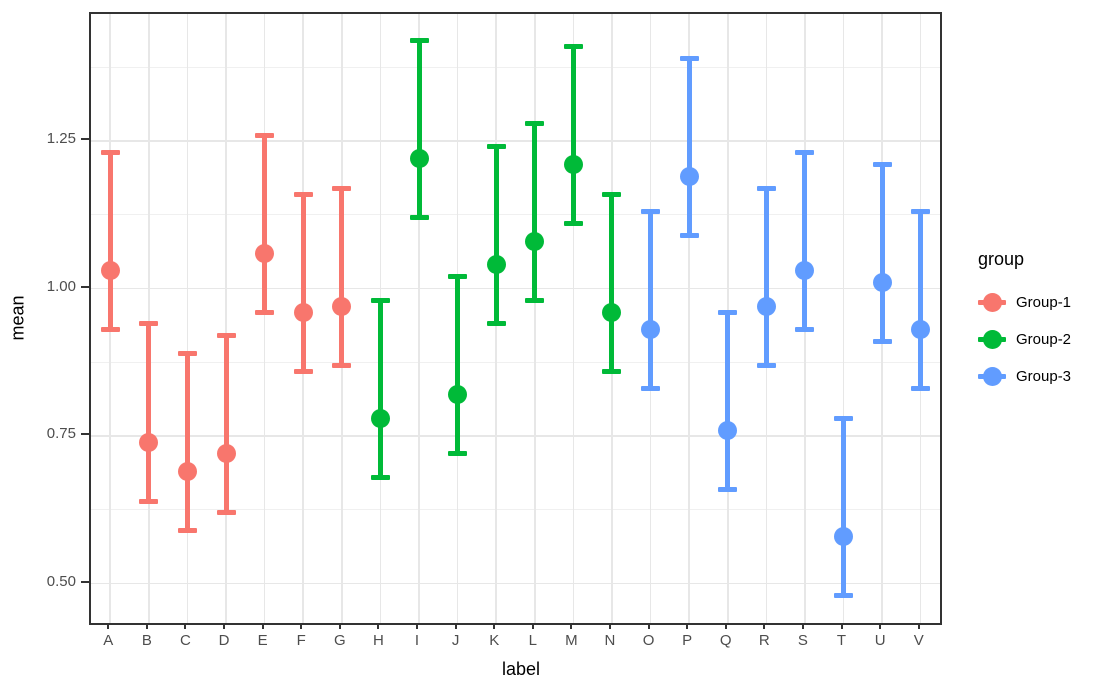 The image size is (1120, 692). What do you see at coordinates (419, 218) in the screenshot?
I see `errorbar-cap-bottom-I` at bounding box center [419, 218].